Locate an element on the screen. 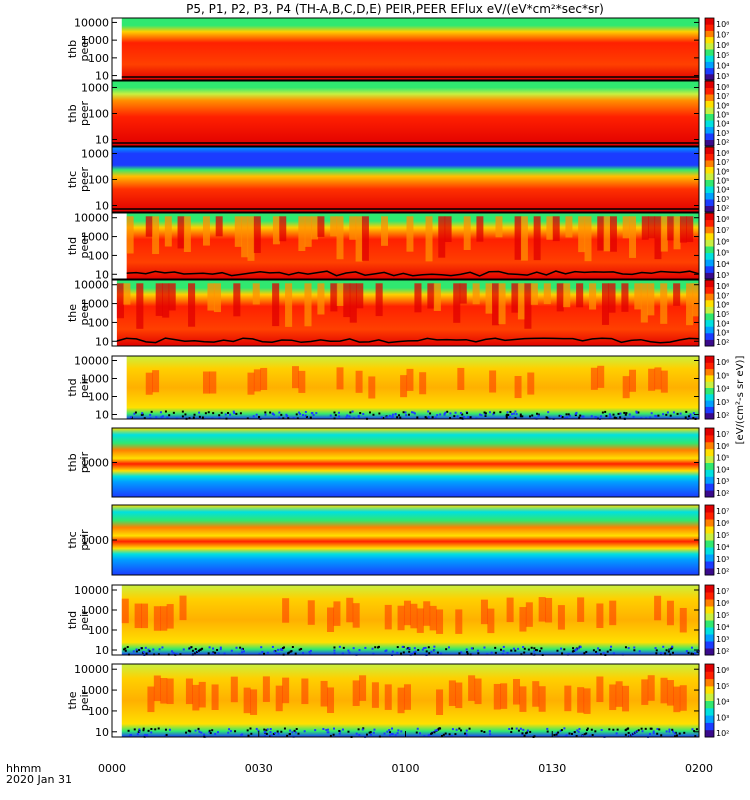 This screenshot has width=750, height=800. x-tick-label: 0130 is located at coordinates (552, 768).